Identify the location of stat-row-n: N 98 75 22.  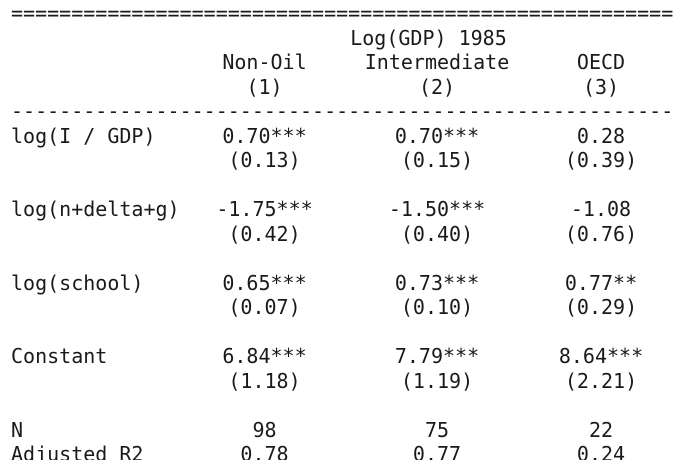
(355, 430).